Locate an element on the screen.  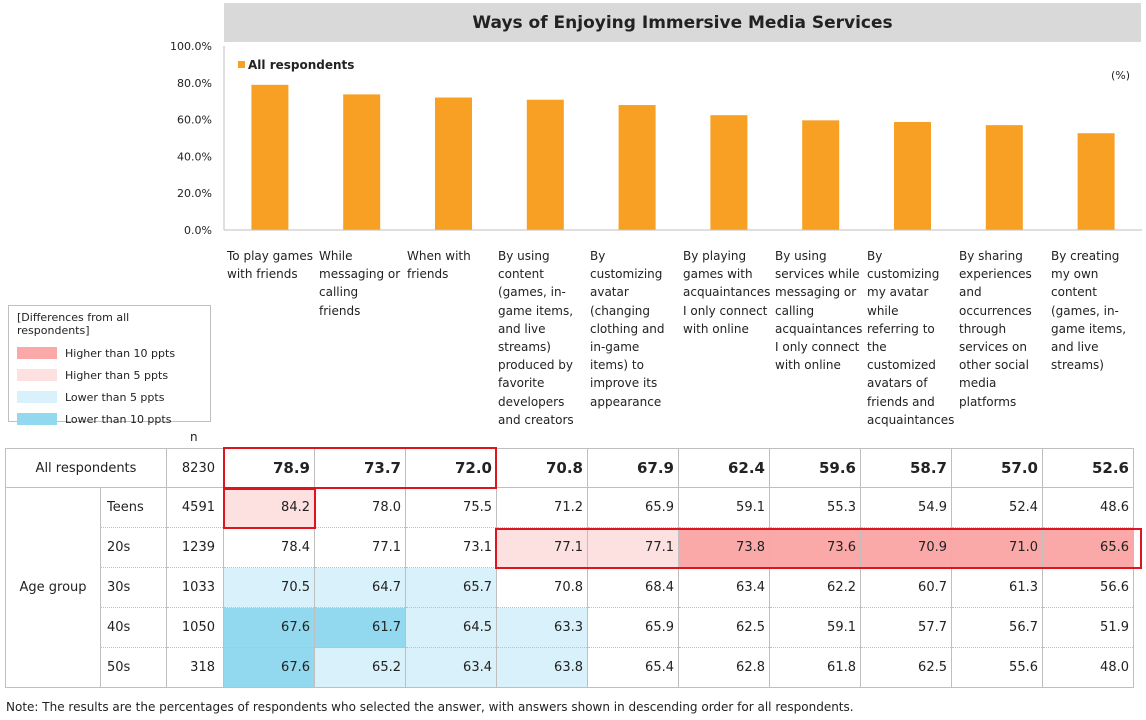
value-cell: 58.7 is located at coordinates (906, 468).